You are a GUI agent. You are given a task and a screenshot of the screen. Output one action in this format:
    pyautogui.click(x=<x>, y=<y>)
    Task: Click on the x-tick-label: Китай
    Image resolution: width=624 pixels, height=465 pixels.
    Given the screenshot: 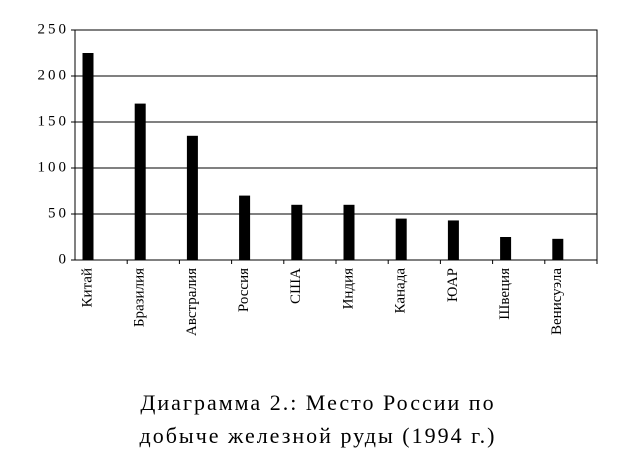 What is the action you would take?
    pyautogui.click(x=87, y=287)
    